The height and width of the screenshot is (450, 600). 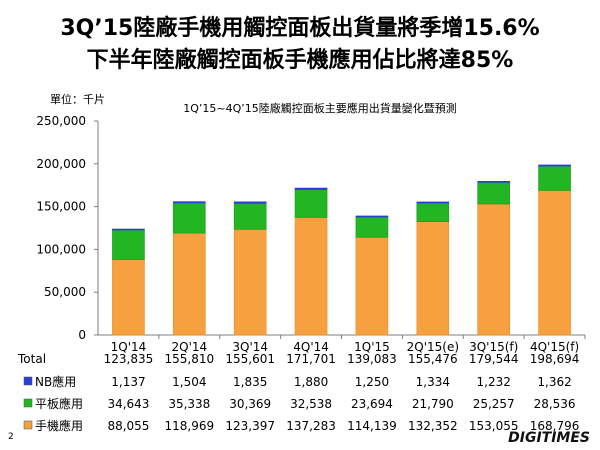 What do you see at coordinates (190, 426) in the screenshot?
I see `data-label-phone: 118,969` at bounding box center [190, 426].